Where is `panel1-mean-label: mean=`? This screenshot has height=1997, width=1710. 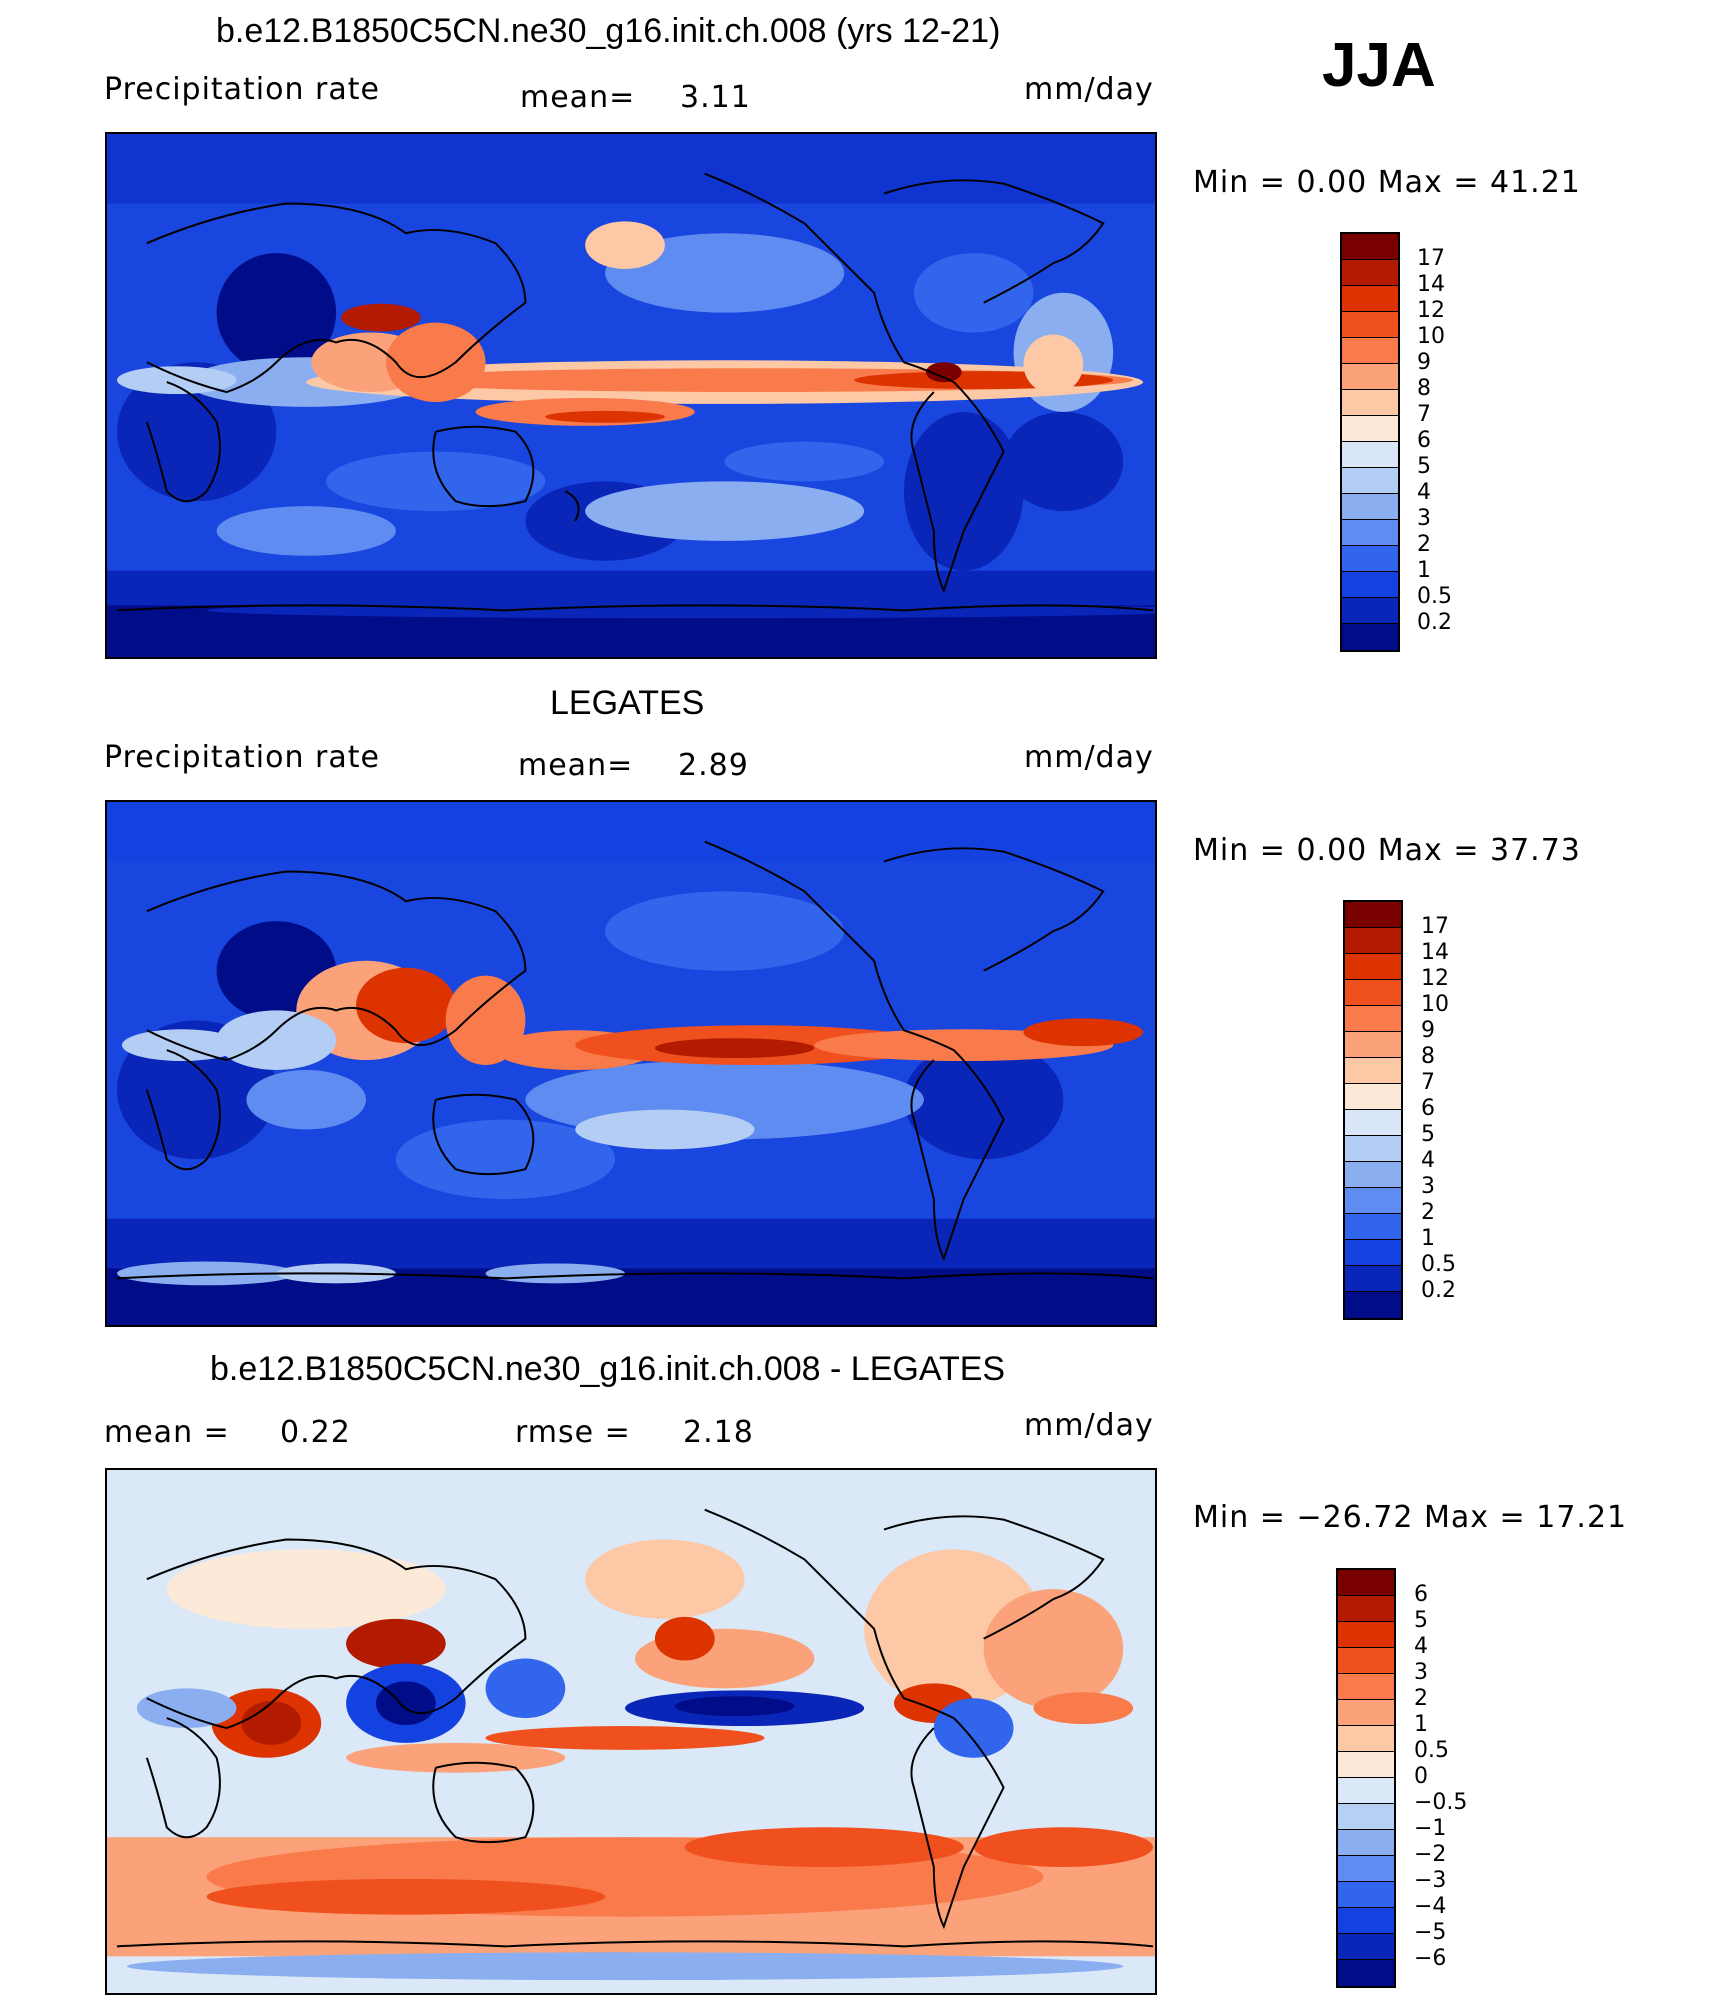 panel1-mean-label: mean= is located at coordinates (578, 97).